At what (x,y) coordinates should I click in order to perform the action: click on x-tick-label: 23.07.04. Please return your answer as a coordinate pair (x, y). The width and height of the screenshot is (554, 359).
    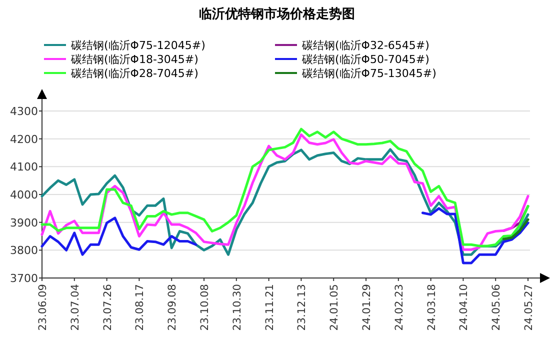
    Looking at the image, I should click on (75, 307).